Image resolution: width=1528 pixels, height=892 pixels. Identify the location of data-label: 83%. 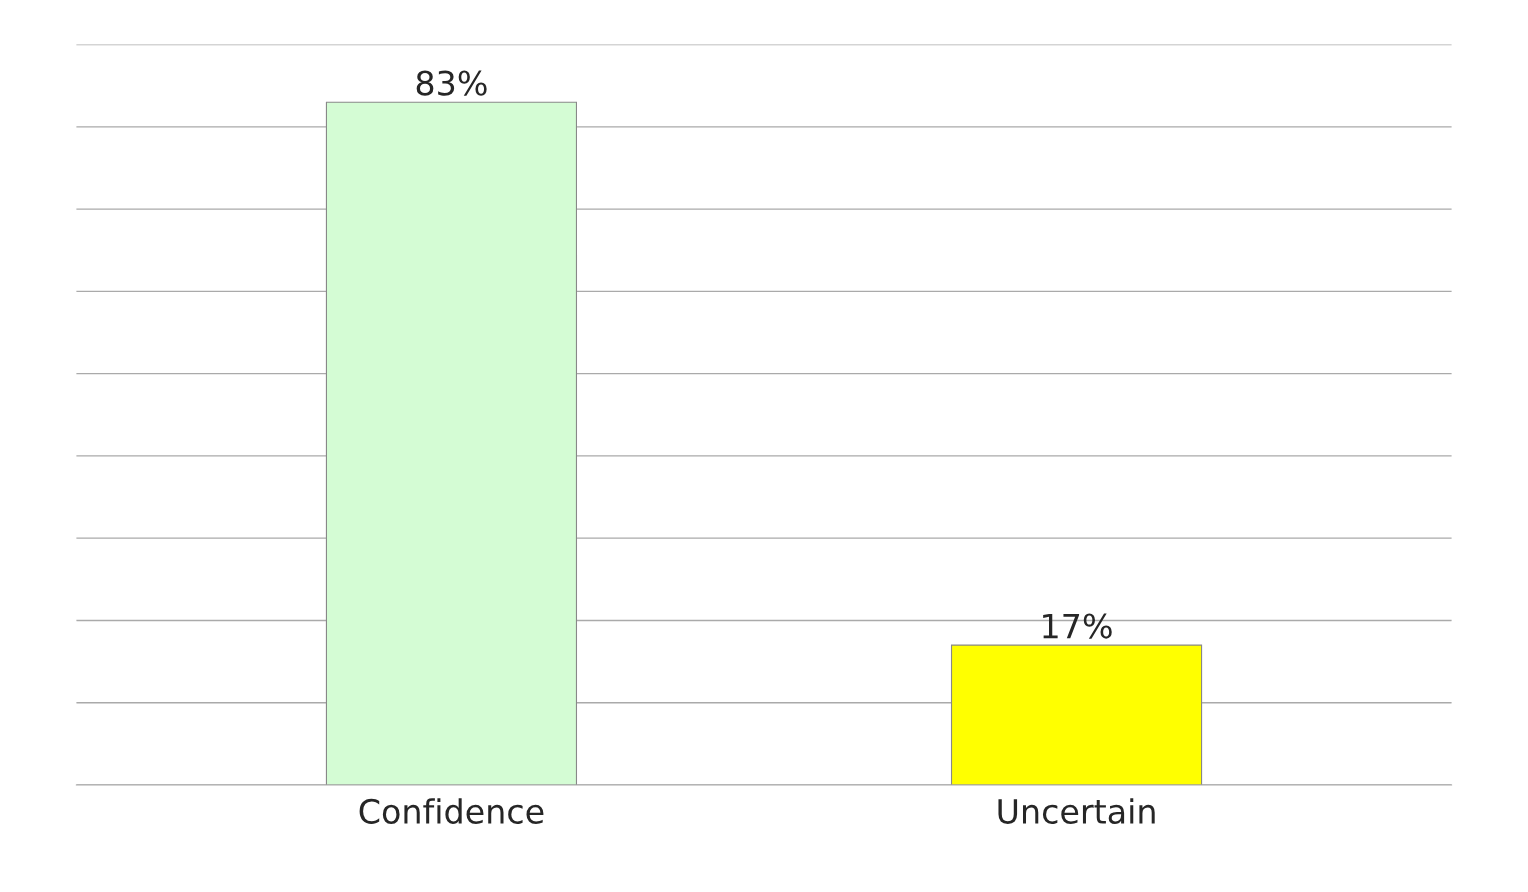
(451, 83).